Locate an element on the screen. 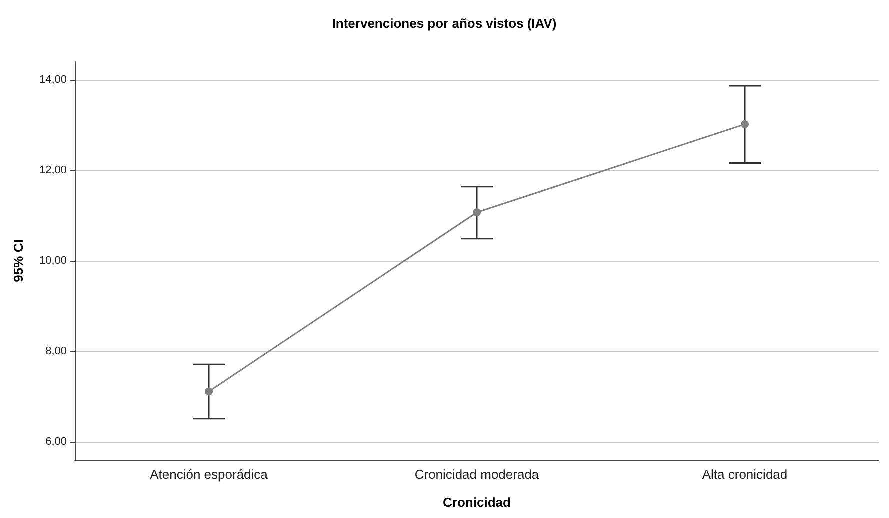 The height and width of the screenshot is (518, 889). y-tick-label: 12,00 is located at coordinates (53, 170).